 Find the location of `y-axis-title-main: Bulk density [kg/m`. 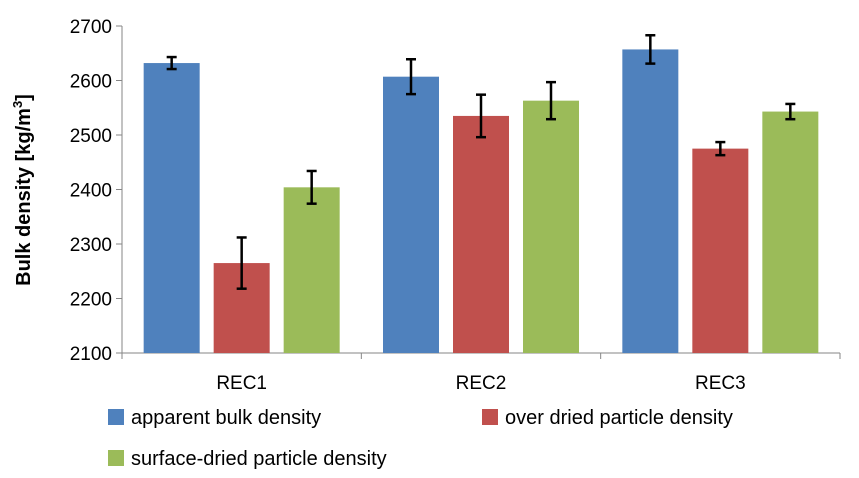

y-axis-title-main: Bulk density [kg/m is located at coordinates (24, 197).